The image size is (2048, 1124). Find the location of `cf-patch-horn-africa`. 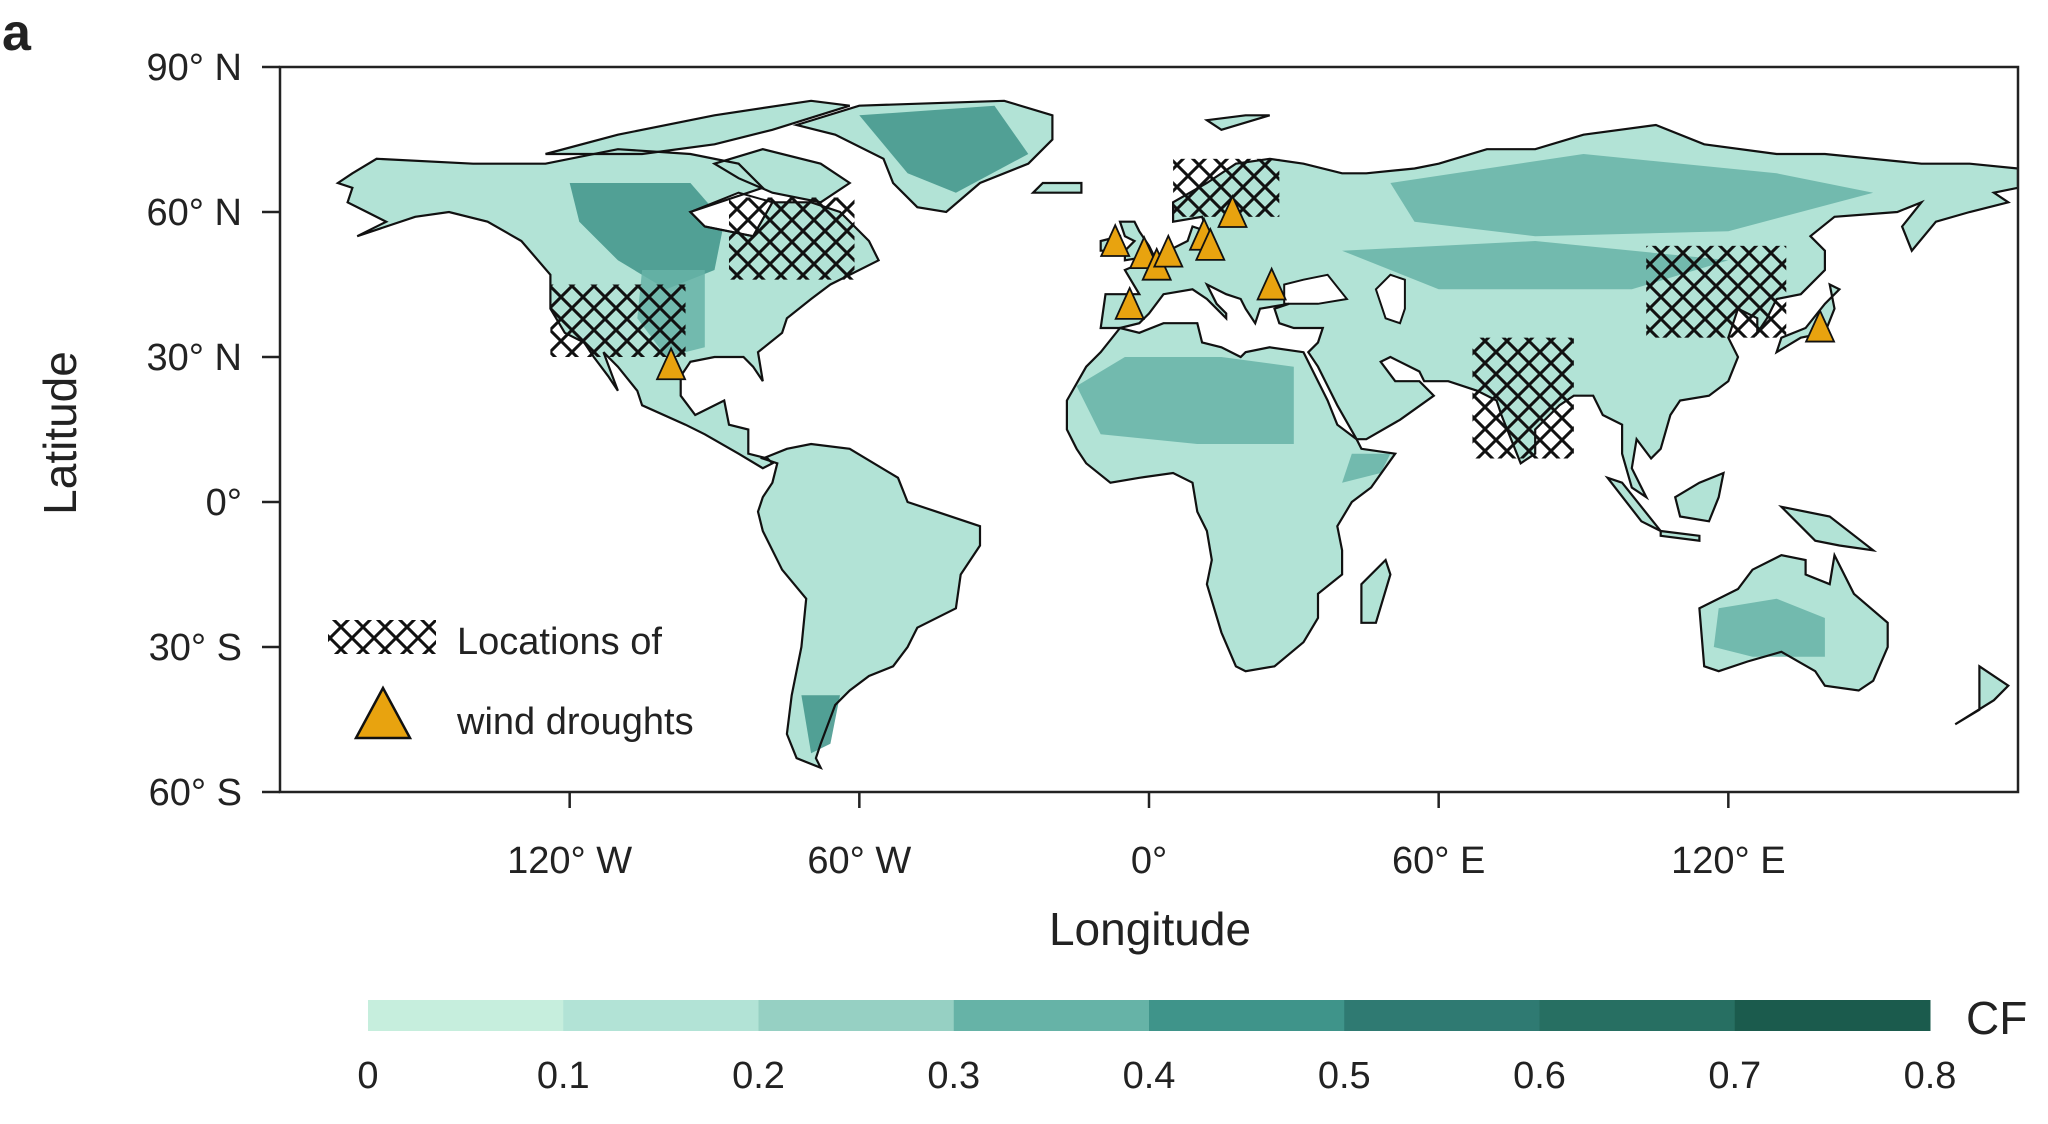

cf-patch-horn-africa is located at coordinates (1366, 468).